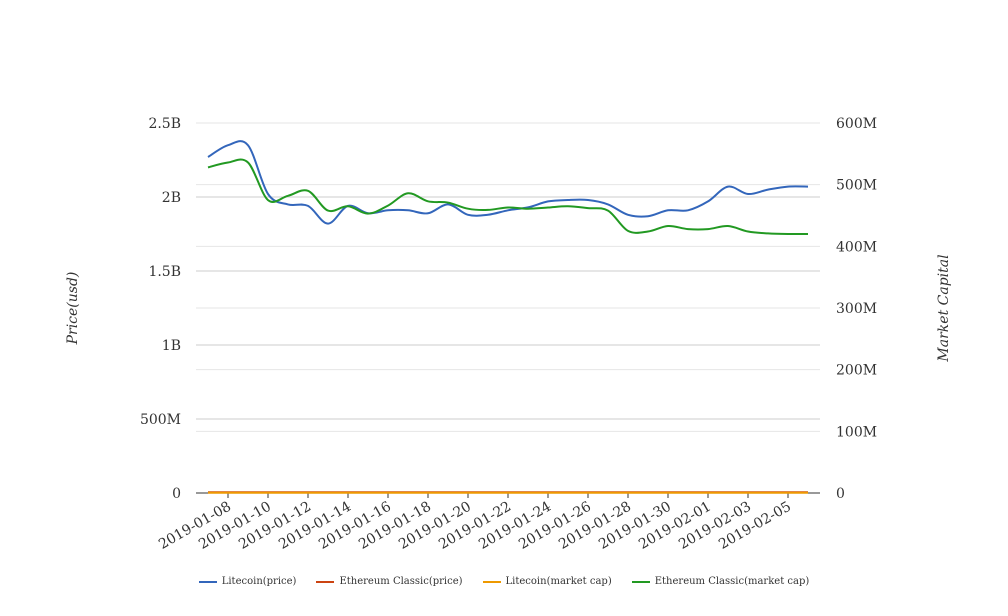 The width and height of the screenshot is (1008, 616). Describe the element at coordinates (164, 272) in the screenshot. I see `left-tick-label: 1.5B` at that location.